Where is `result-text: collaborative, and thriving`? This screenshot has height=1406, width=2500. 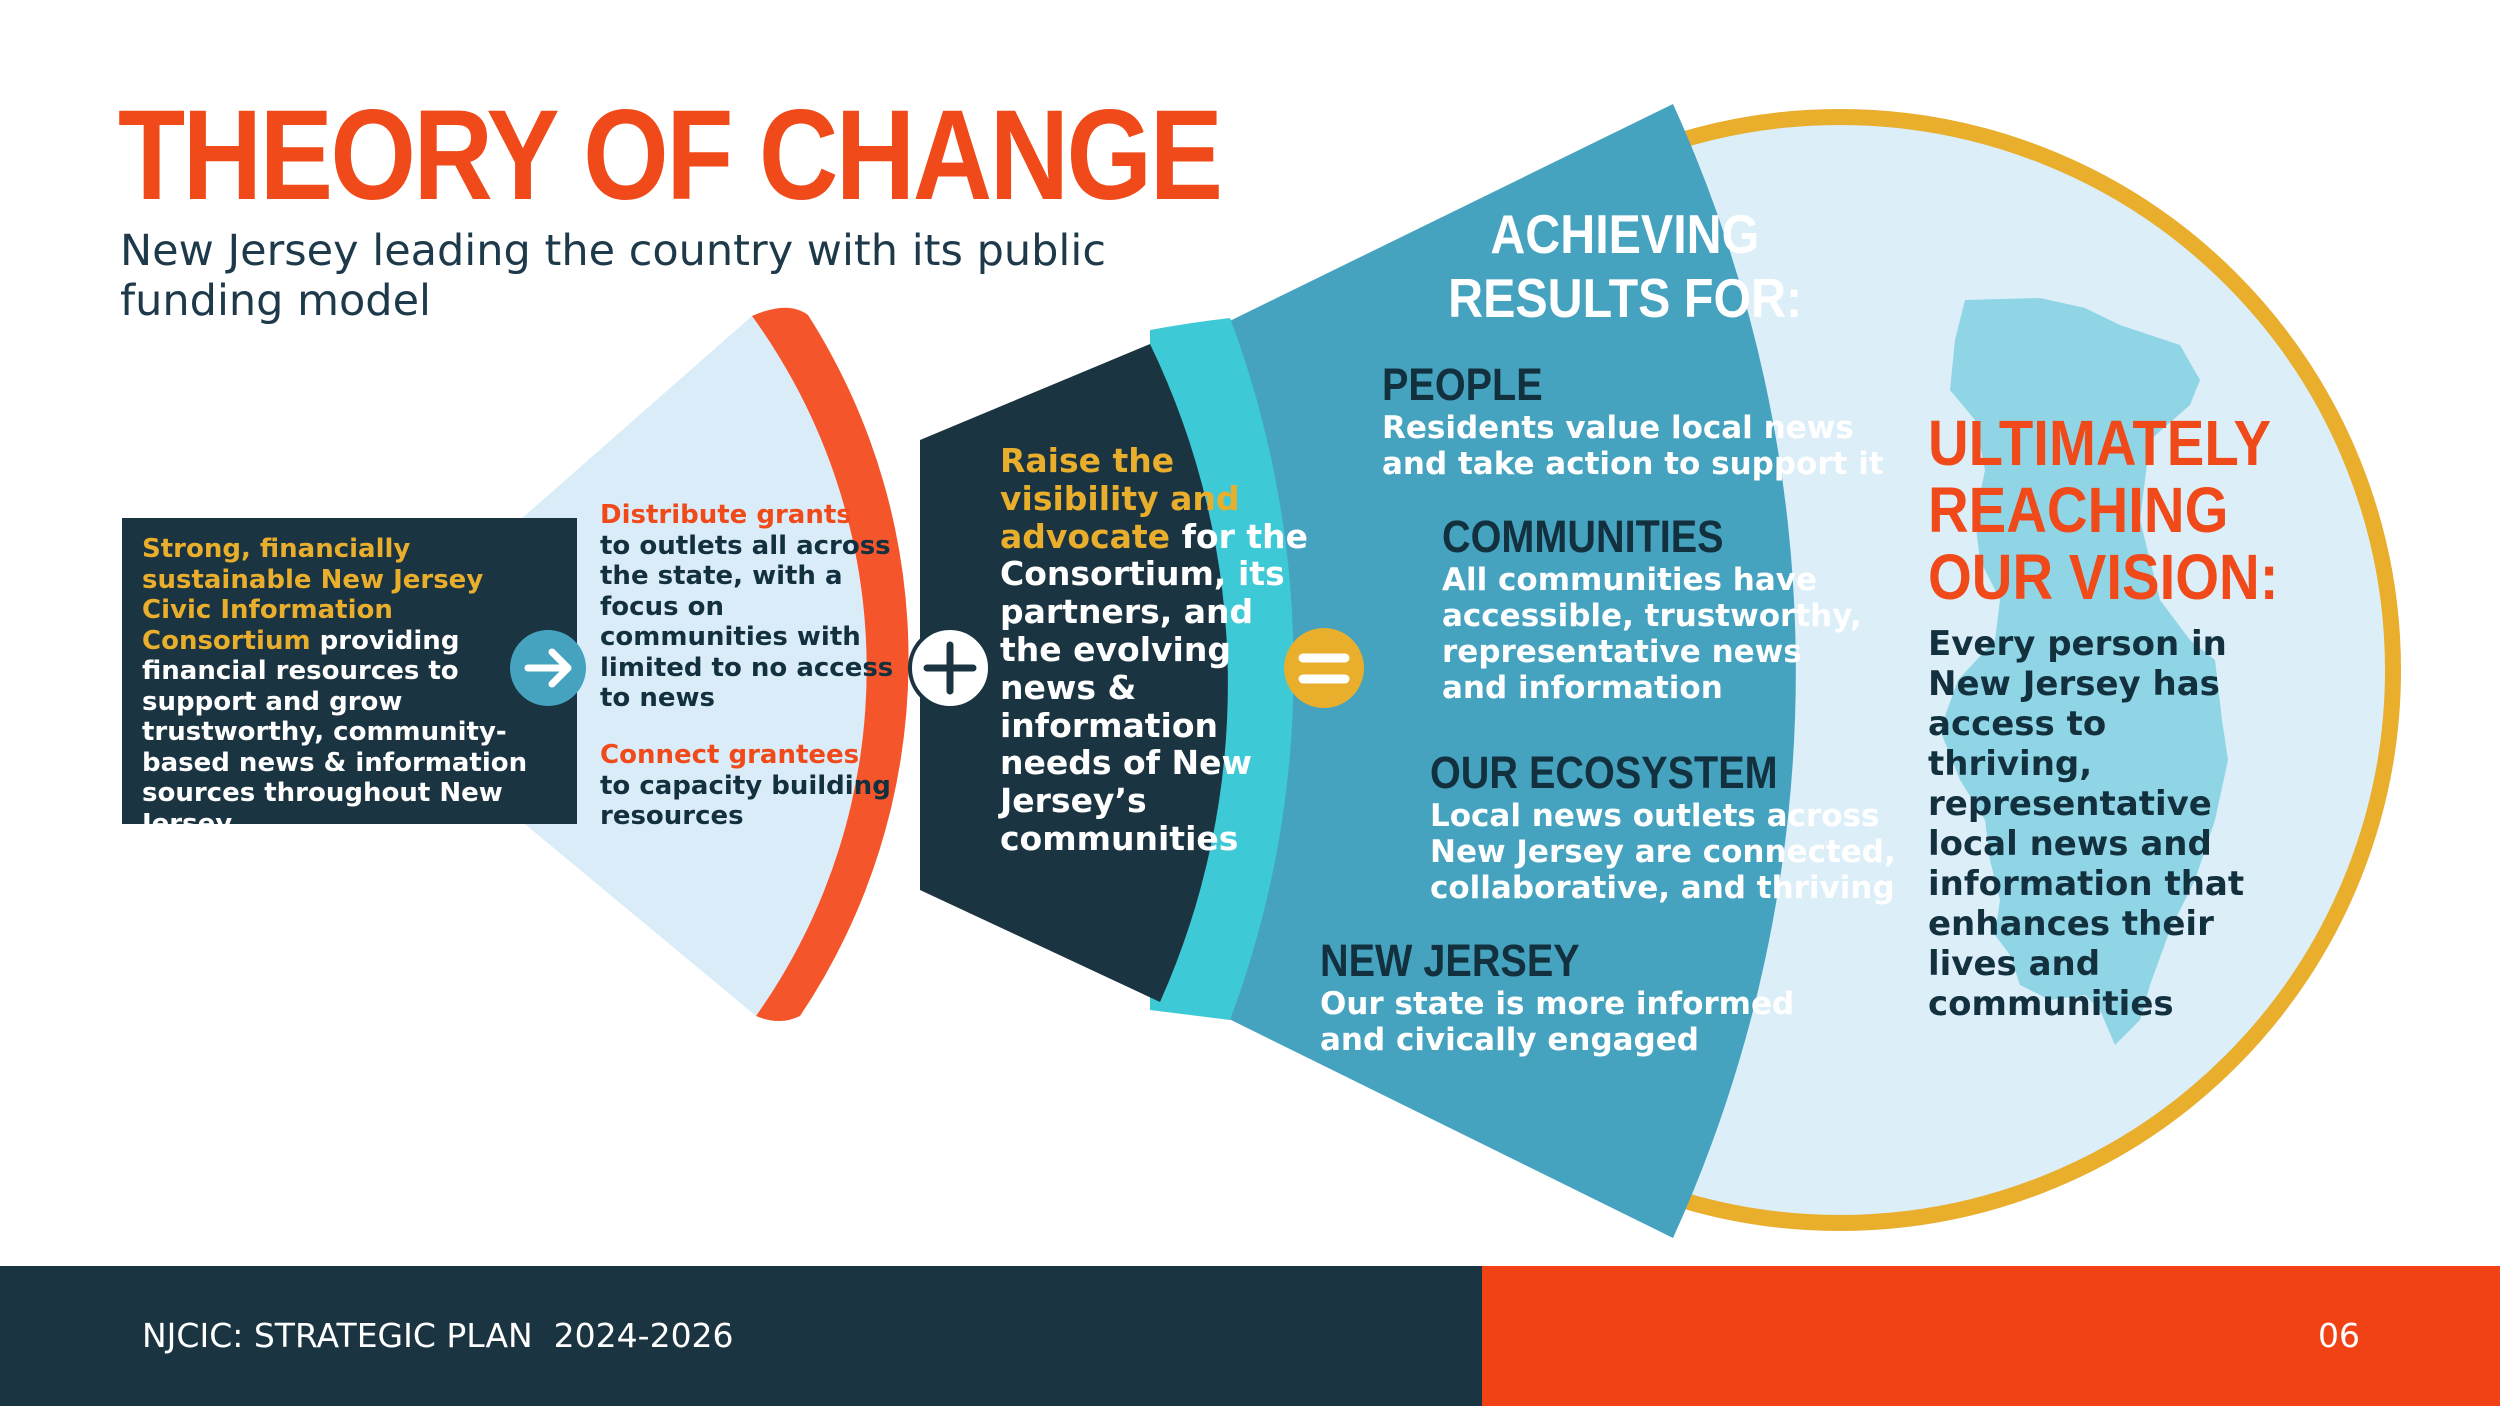 result-text: collaborative, and thriving is located at coordinates (1662, 888).